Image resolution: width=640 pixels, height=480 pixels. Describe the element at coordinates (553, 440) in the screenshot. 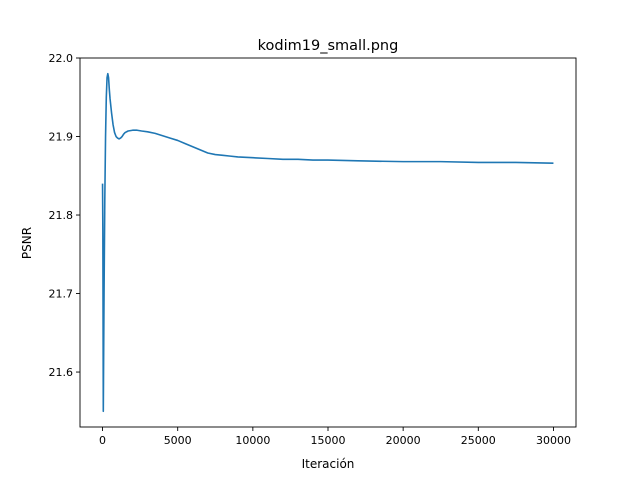

I see `x-tick-label: 30000` at that location.